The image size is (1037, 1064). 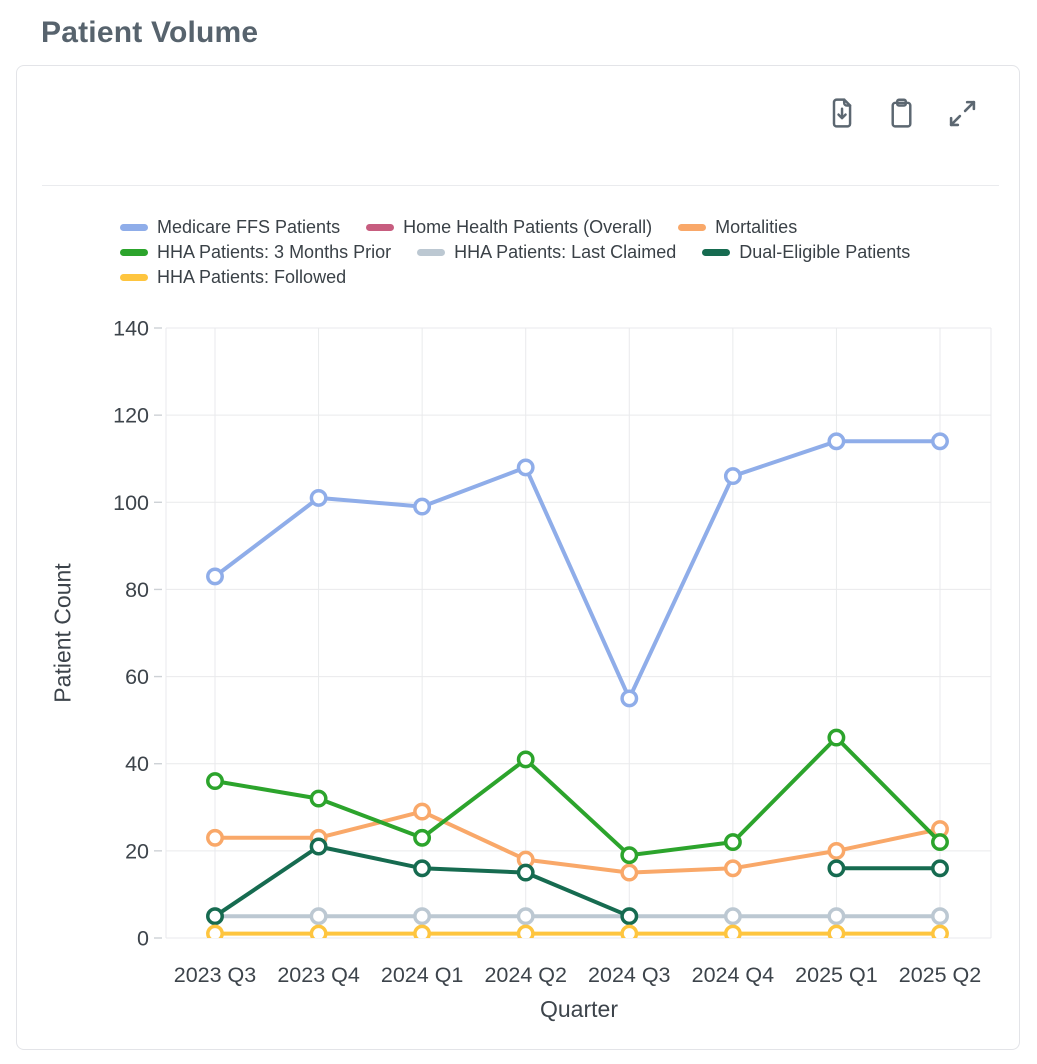 I want to click on svg-text: 2024 Q2, so click(x=525, y=975).